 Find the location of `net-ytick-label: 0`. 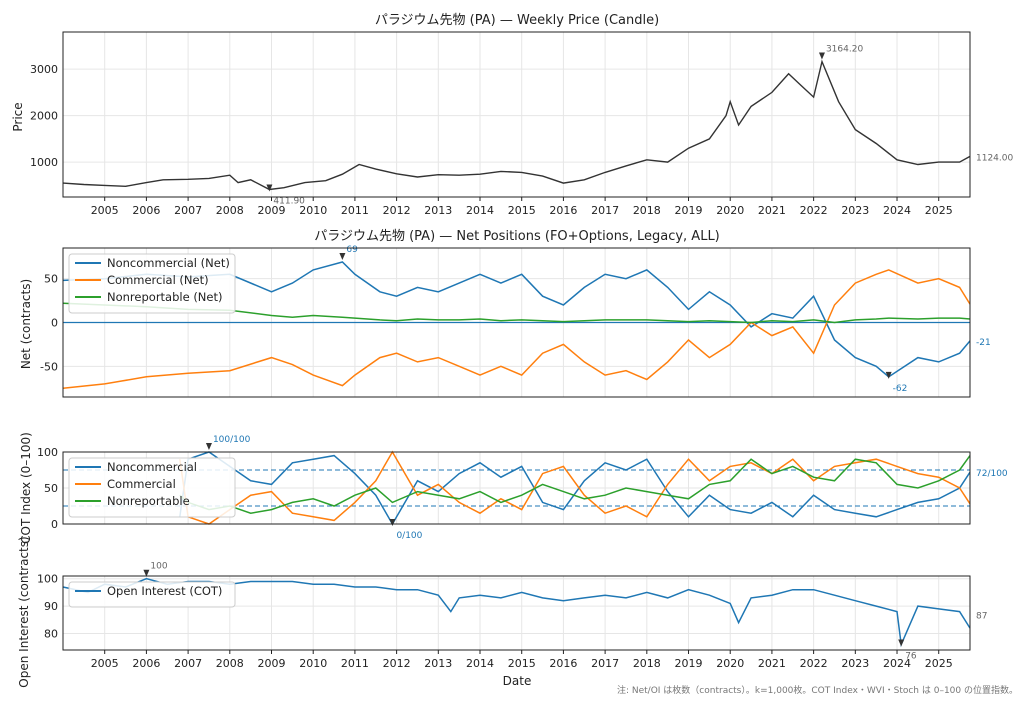

net-ytick-label: 0 is located at coordinates (54, 323).